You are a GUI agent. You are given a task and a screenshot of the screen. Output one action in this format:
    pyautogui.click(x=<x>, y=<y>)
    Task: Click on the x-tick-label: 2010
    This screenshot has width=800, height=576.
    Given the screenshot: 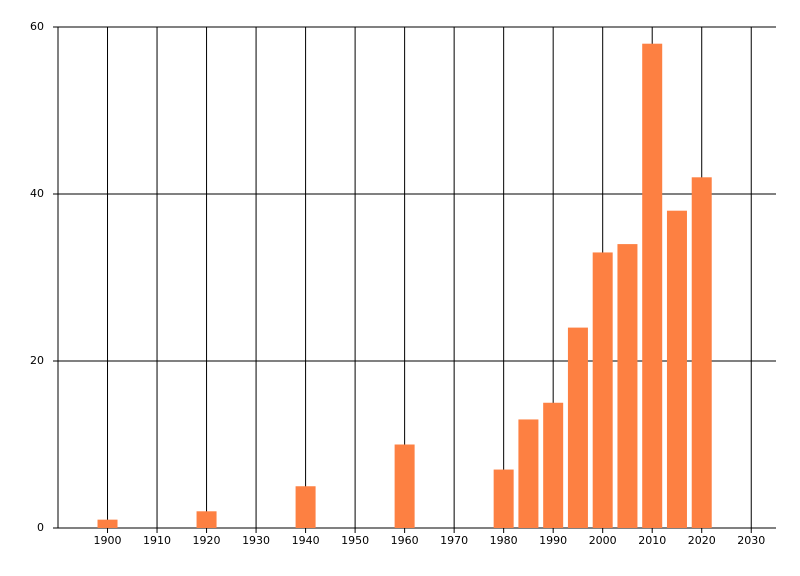 What is the action you would take?
    pyautogui.click(x=652, y=540)
    